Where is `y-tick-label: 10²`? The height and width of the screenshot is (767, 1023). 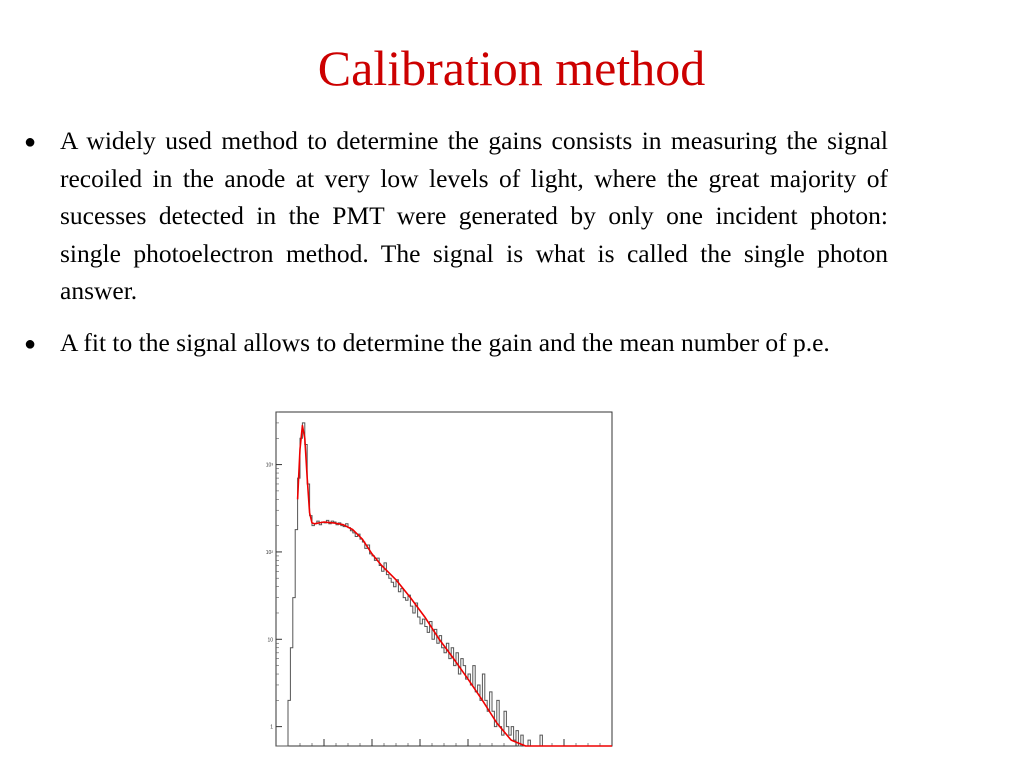
y-tick-label: 10² is located at coordinates (270, 553).